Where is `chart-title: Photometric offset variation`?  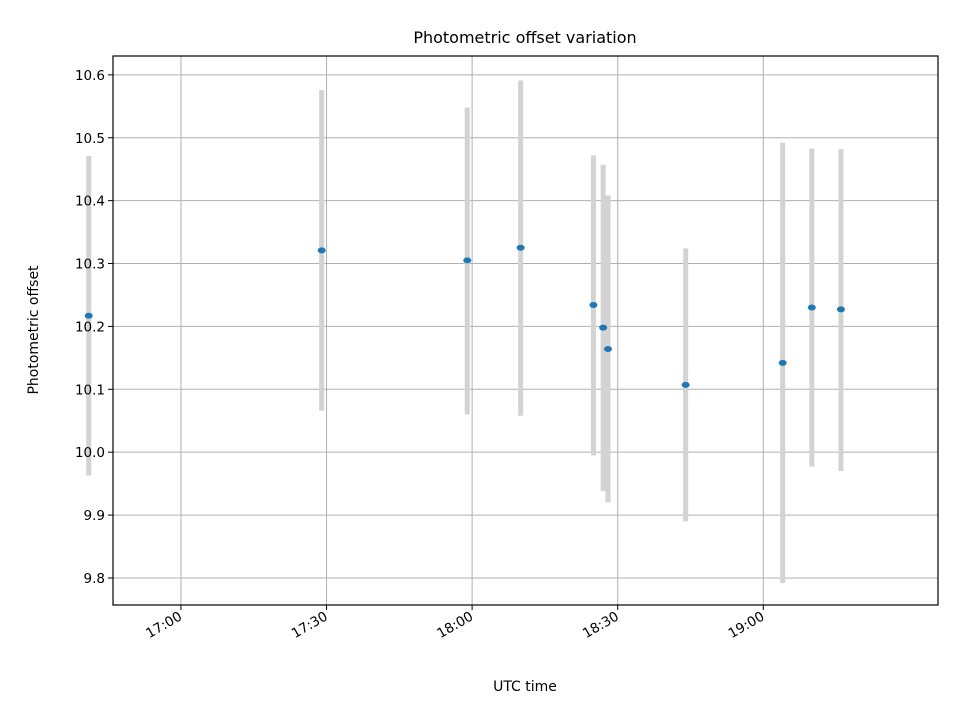
chart-title: Photometric offset variation is located at coordinates (524, 37).